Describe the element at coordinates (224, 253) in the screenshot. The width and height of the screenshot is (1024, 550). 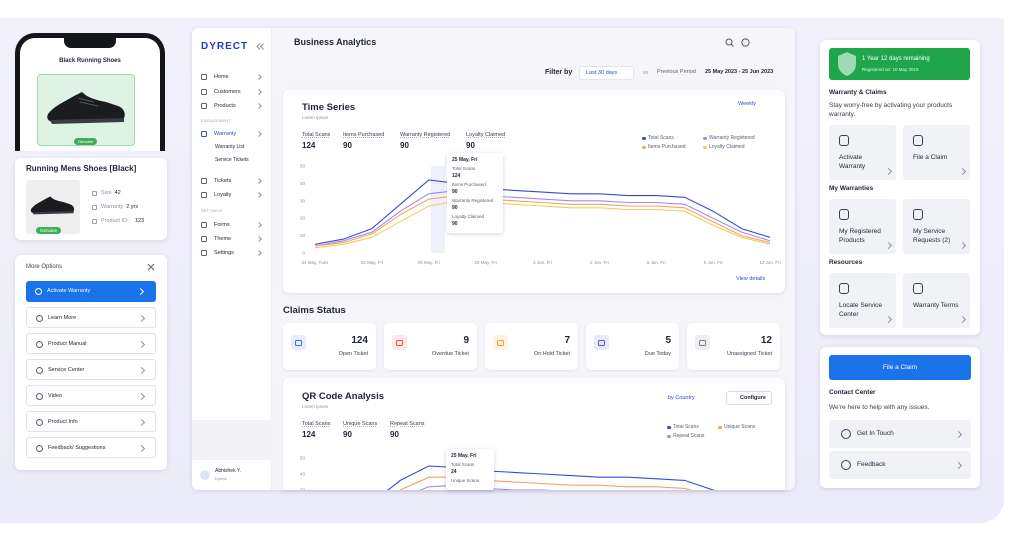
I see `nav-item: Settings` at that location.